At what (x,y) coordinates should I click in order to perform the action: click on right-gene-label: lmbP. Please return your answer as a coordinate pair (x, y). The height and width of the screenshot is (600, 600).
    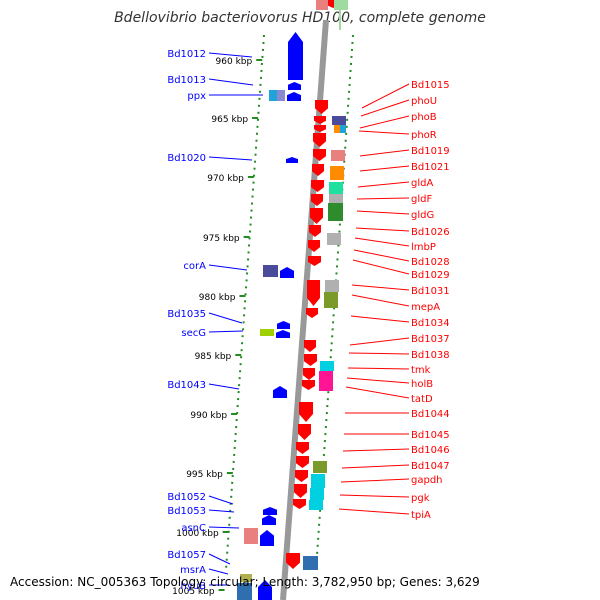
    Looking at the image, I should click on (423, 247).